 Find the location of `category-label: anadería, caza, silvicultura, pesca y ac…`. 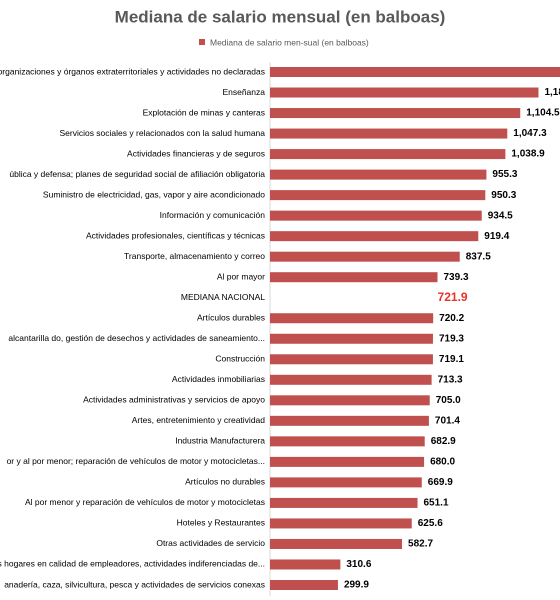

category-label: anadería, caza, silvicultura, pesca y ac… is located at coordinates (134, 584).